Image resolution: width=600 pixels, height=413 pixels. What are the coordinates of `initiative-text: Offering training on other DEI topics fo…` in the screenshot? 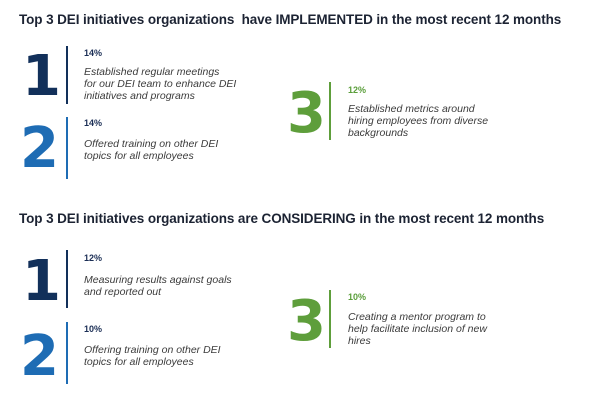 It's located at (152, 356).